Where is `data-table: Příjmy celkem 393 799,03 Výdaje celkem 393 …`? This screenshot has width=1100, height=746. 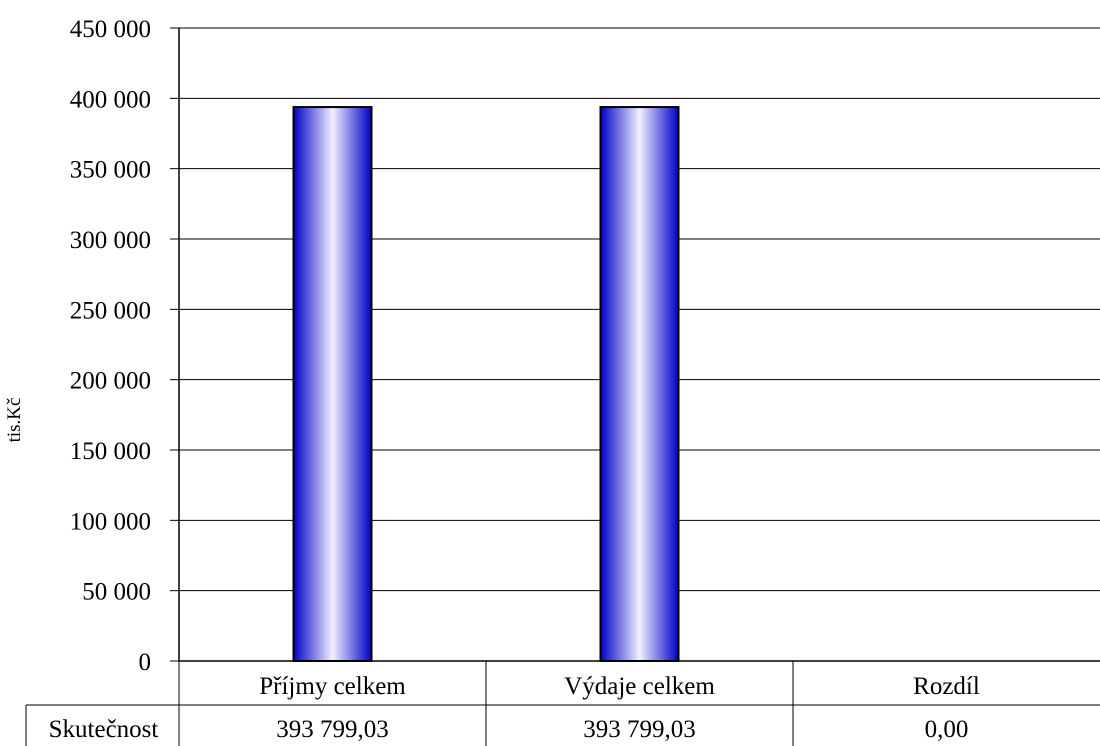 data-table: Příjmy celkem 393 799,03 Výdaje celkem 393 … is located at coordinates (562, 703).